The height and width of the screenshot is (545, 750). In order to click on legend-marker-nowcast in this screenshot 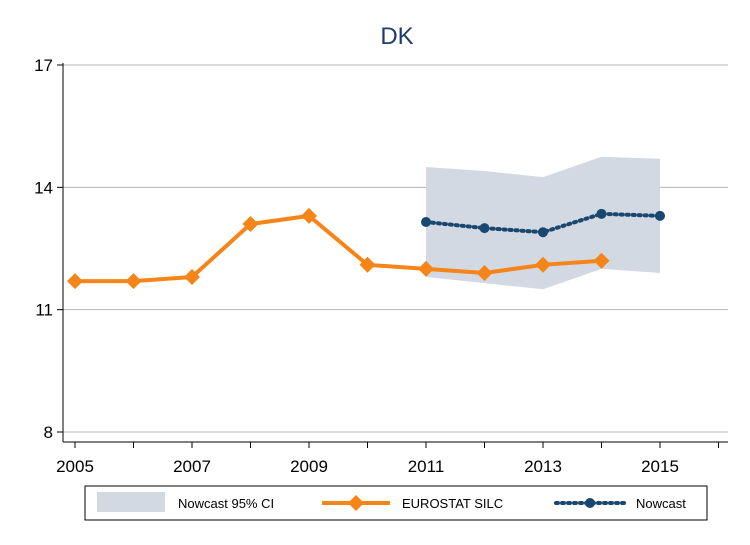, I will do `click(590, 503)`.